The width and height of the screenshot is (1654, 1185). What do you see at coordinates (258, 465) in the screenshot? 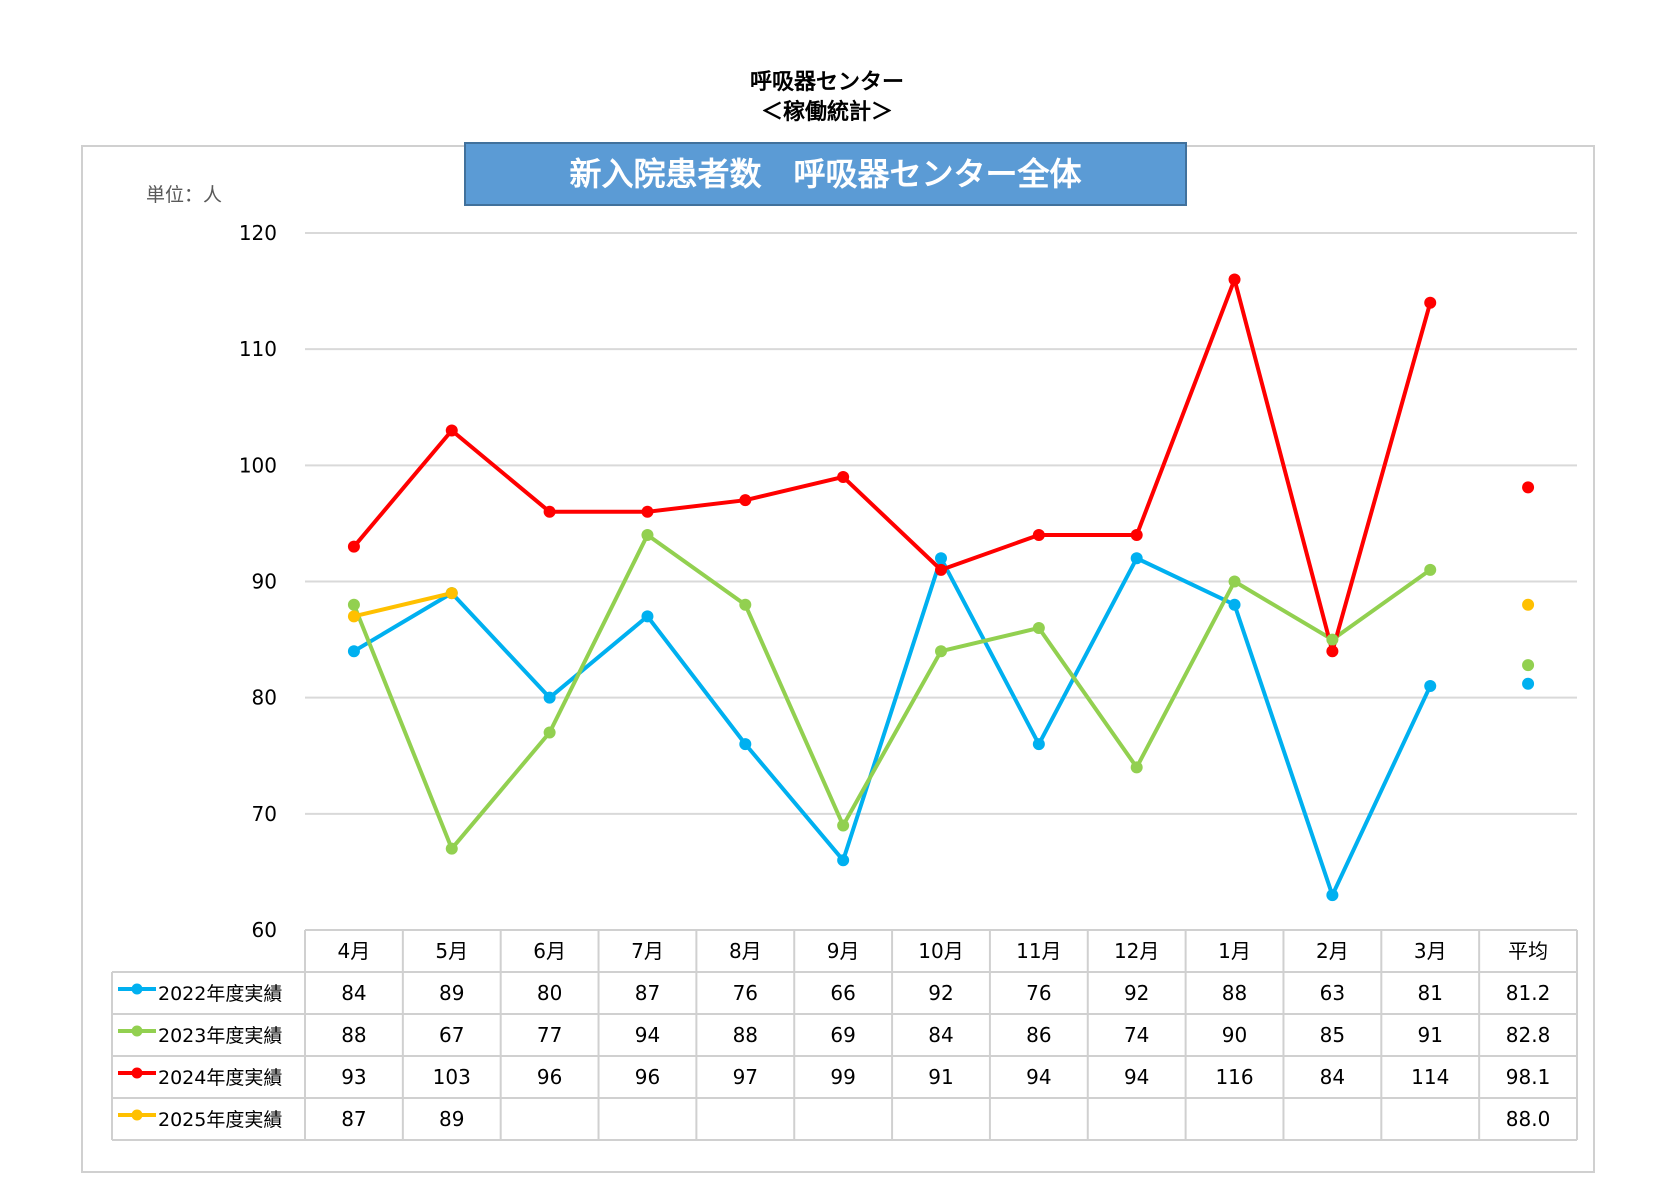
I see `y-tick-label: 100` at bounding box center [258, 465].